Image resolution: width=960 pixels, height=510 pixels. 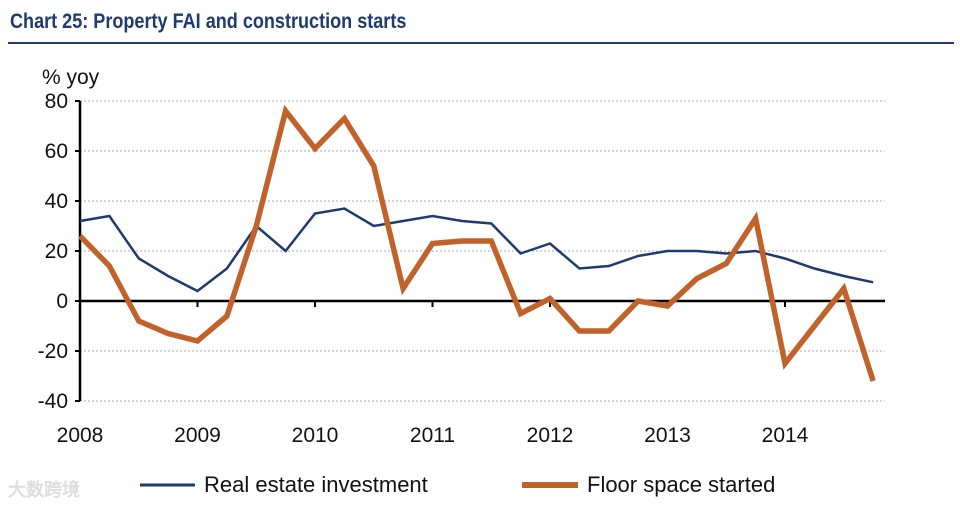 What do you see at coordinates (56, 151) in the screenshot?
I see `y-tick-label: 60` at bounding box center [56, 151].